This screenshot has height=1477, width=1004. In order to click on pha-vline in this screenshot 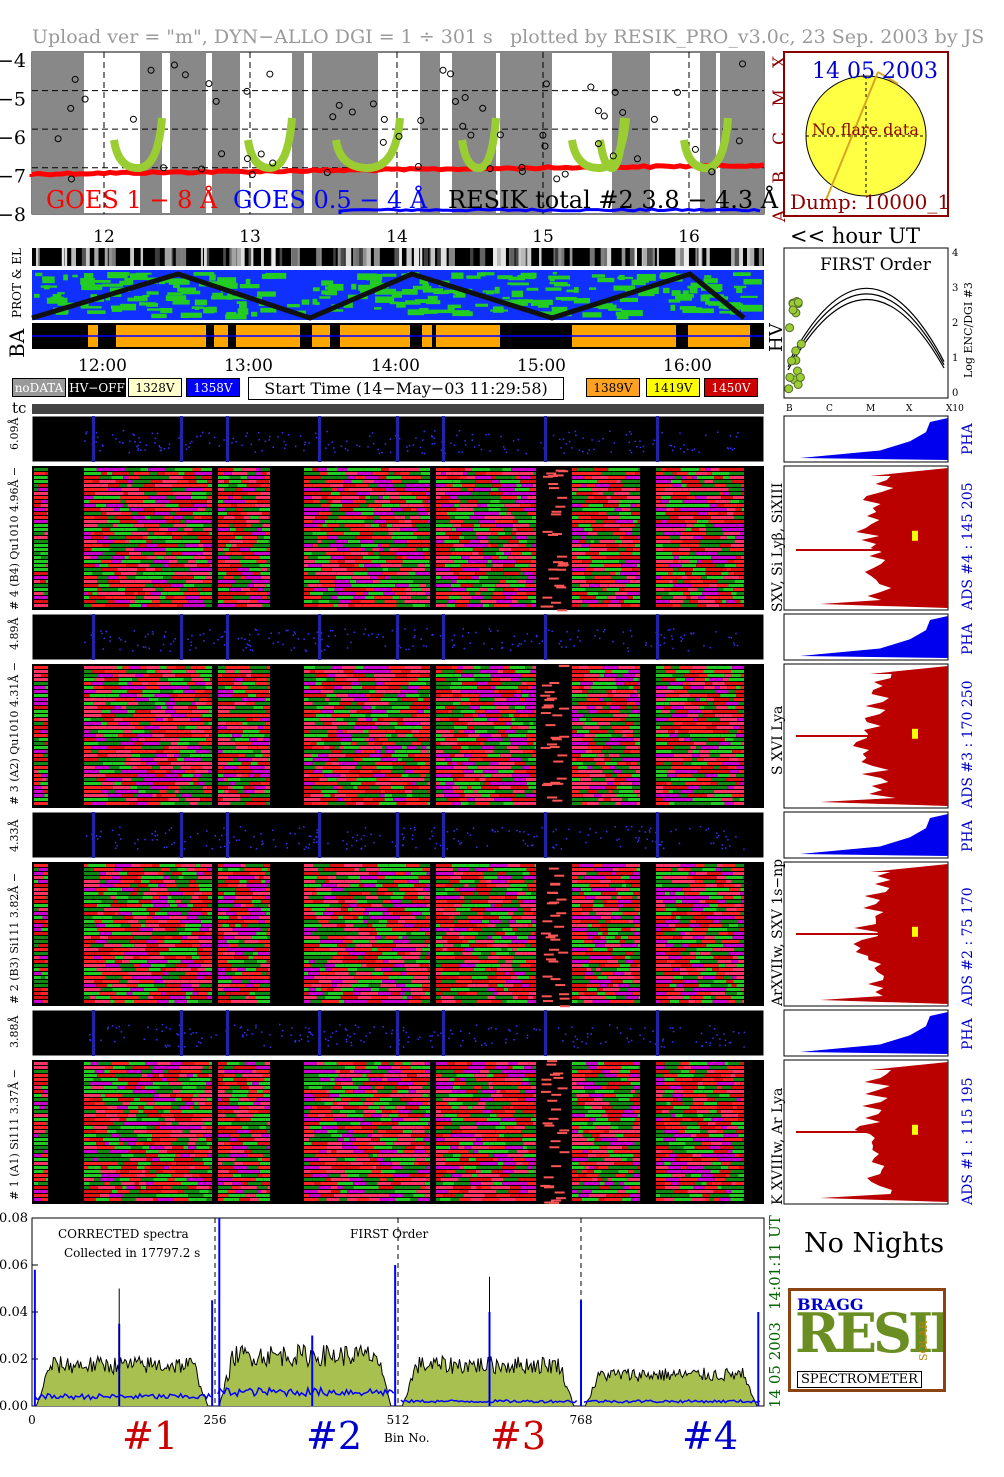, I will do `click(397, 637)`.